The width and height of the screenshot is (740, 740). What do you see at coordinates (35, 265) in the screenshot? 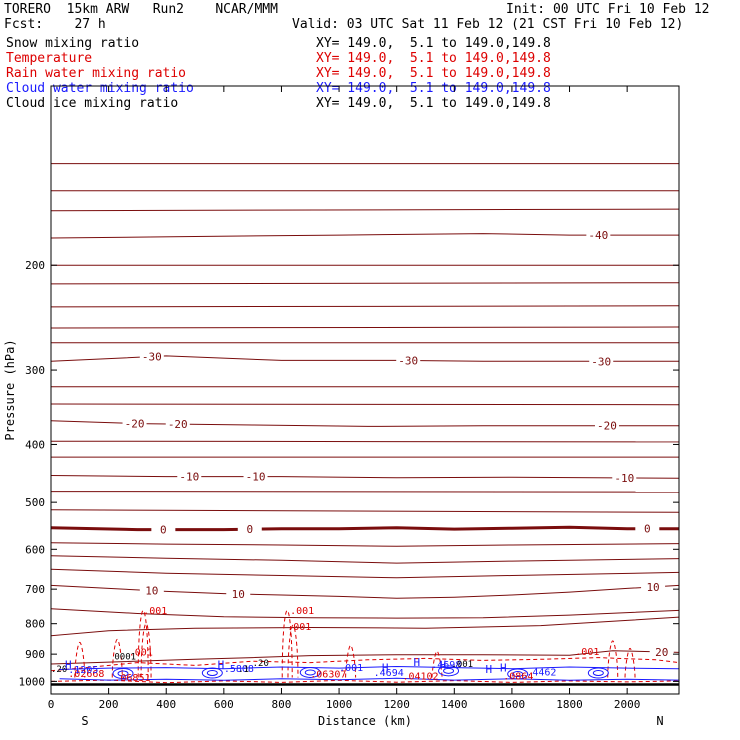
I see `y-tick-label: 200` at bounding box center [35, 265].